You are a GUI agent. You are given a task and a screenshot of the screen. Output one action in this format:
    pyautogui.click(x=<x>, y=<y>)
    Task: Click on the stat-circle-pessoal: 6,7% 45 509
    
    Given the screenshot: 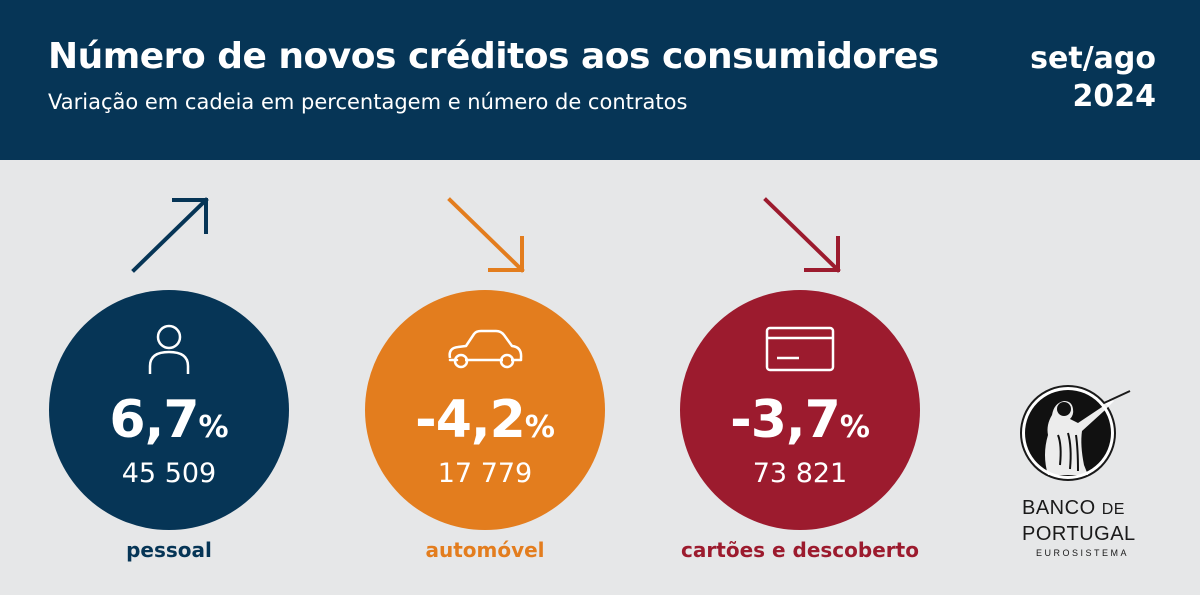 What is the action you would take?
    pyautogui.click(x=169, y=410)
    